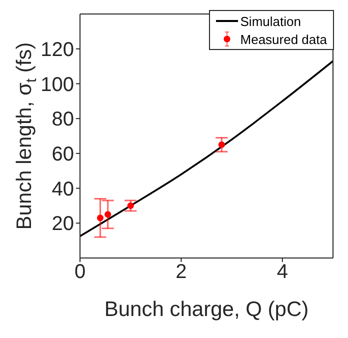  I want to click on legend-label: Simulation, so click(270, 21).